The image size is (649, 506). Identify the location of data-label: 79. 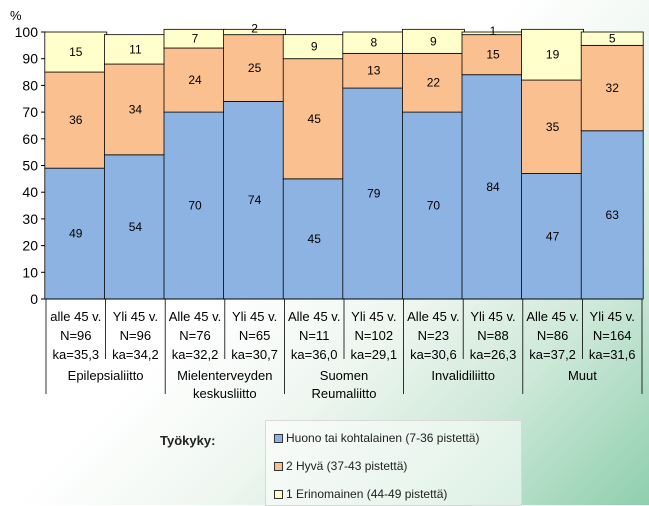
(374, 194).